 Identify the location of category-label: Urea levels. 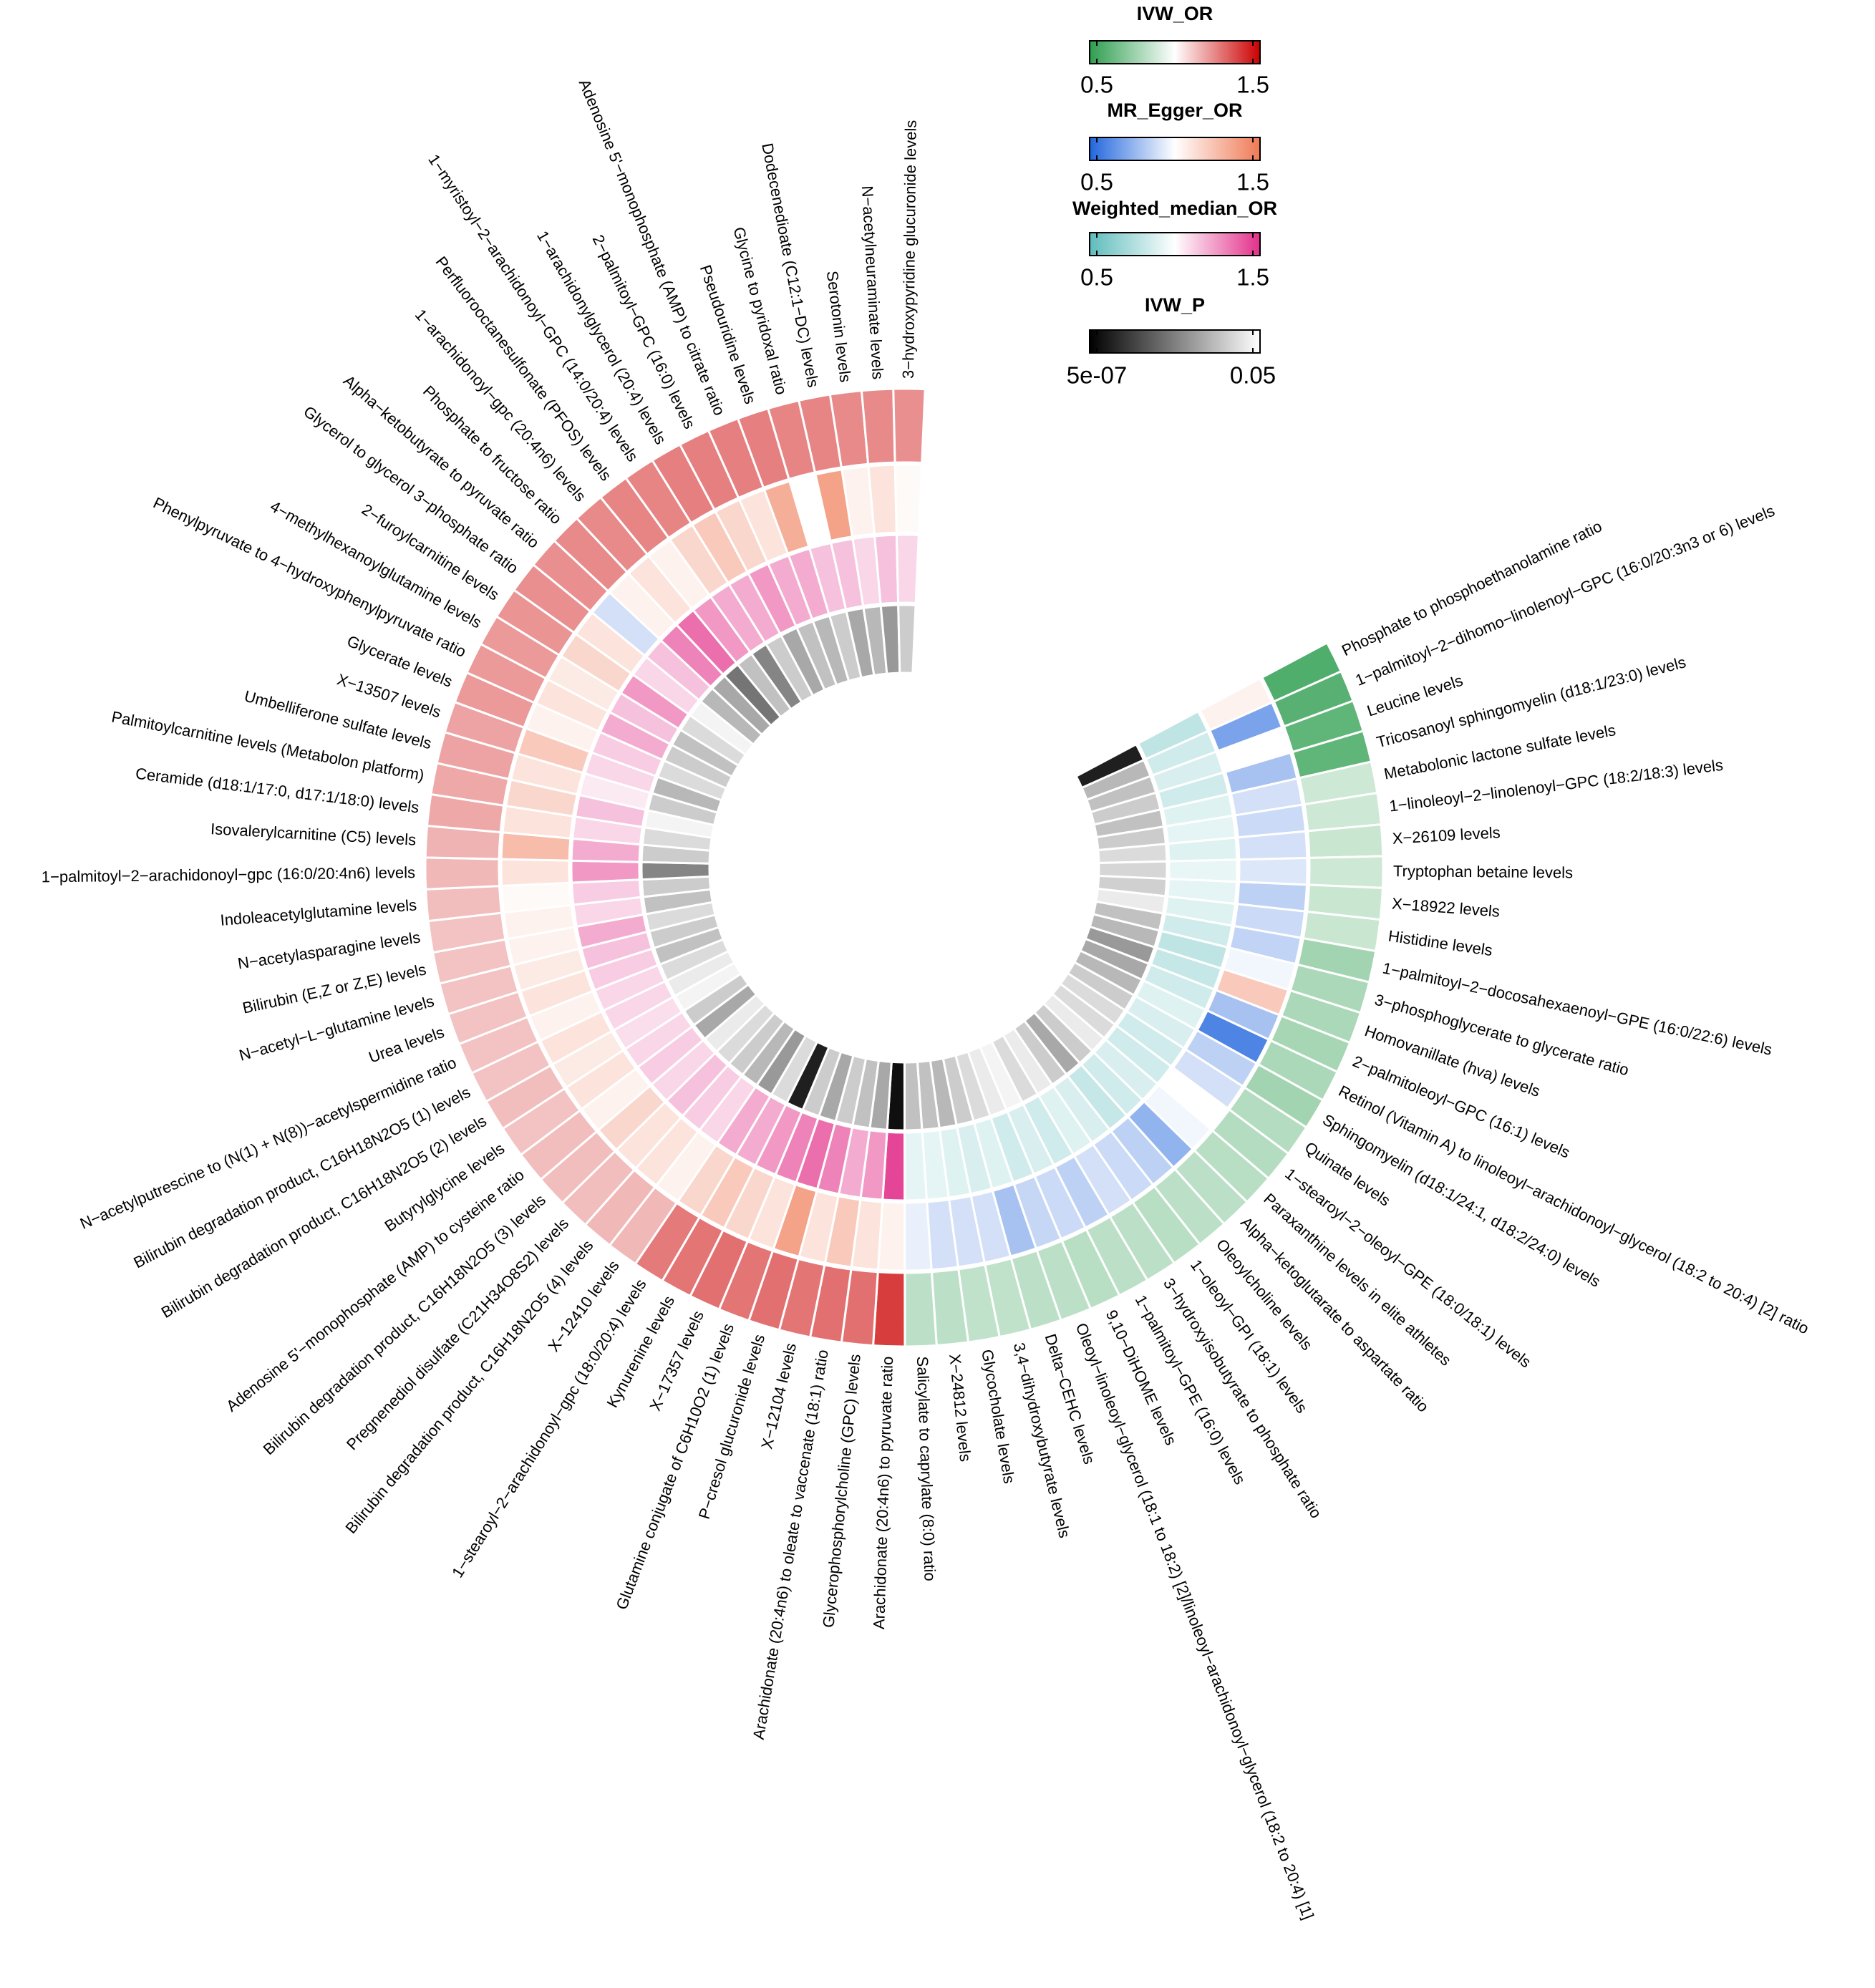
(407, 1045).